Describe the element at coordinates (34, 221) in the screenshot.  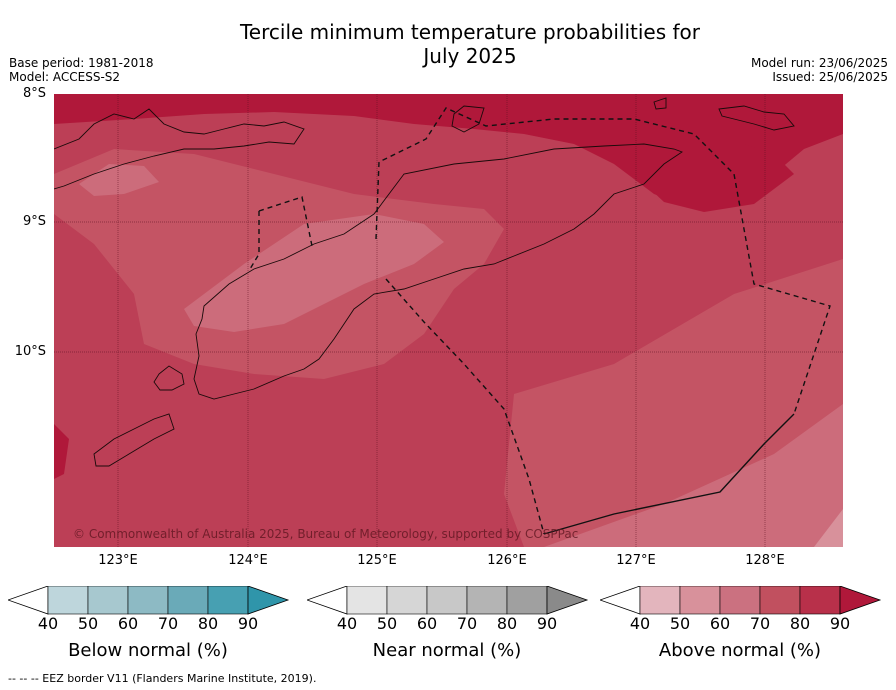
I see `lat-label-9s: 9°S` at that location.